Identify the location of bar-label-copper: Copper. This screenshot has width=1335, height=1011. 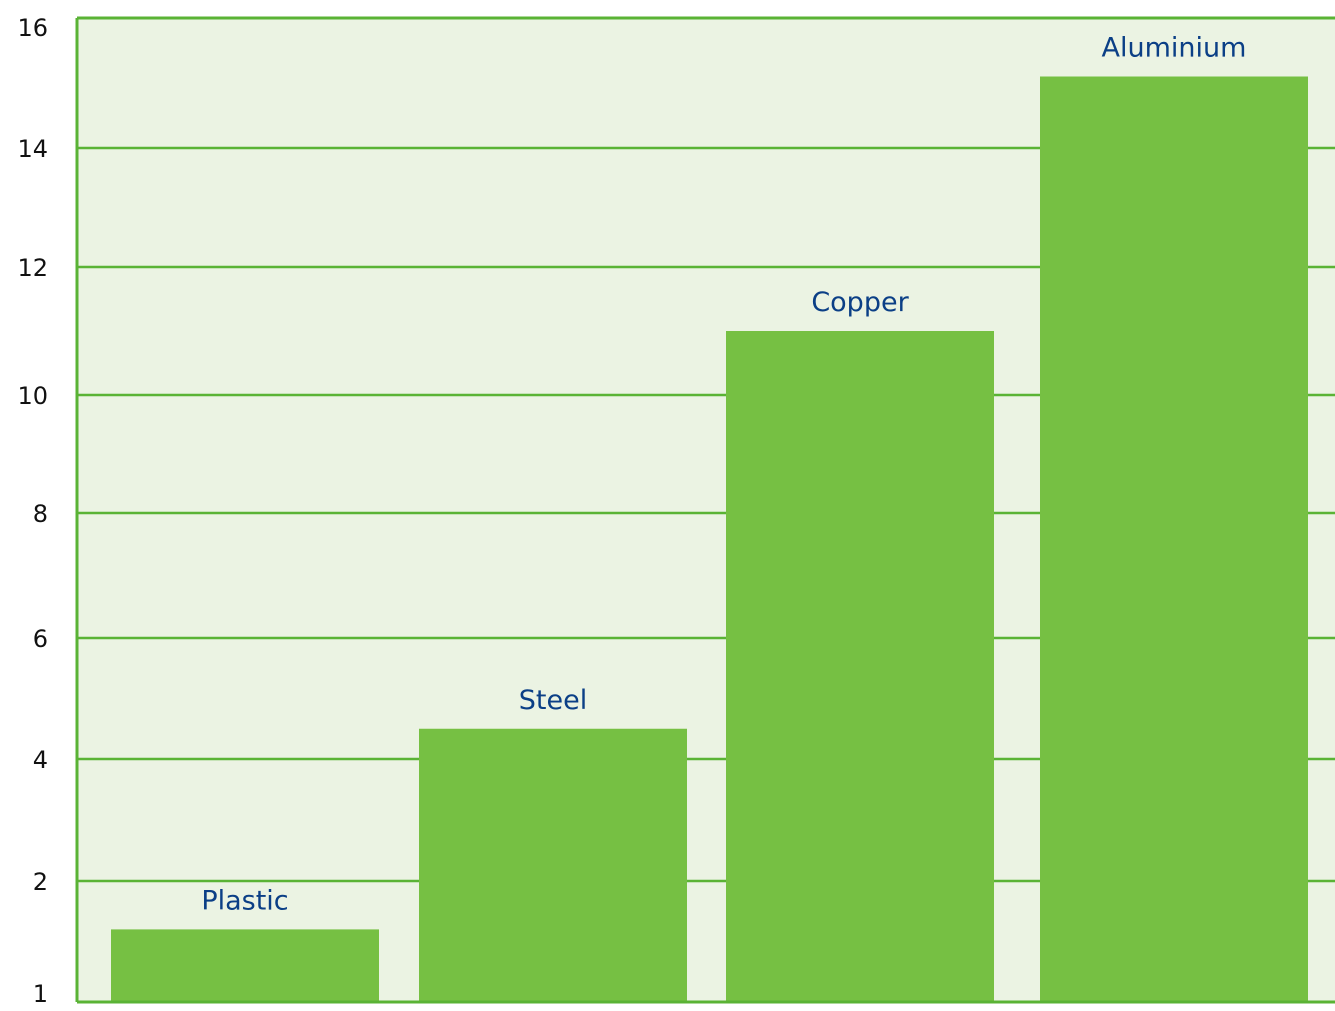
(860, 302).